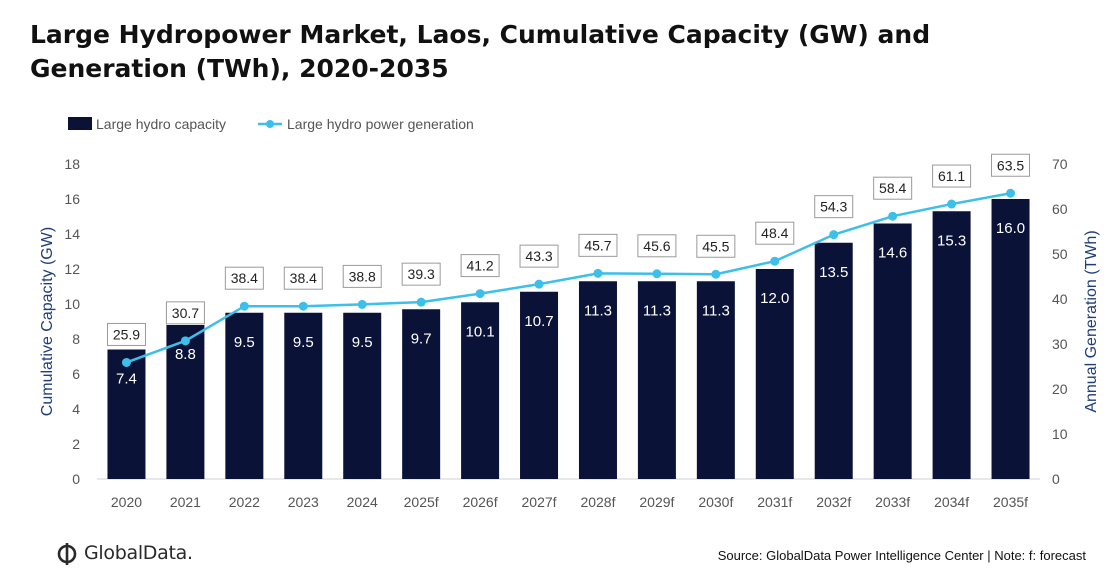 The image size is (1116, 583). What do you see at coordinates (833, 502) in the screenshot?
I see `x-tick-label: 2032f` at bounding box center [833, 502].